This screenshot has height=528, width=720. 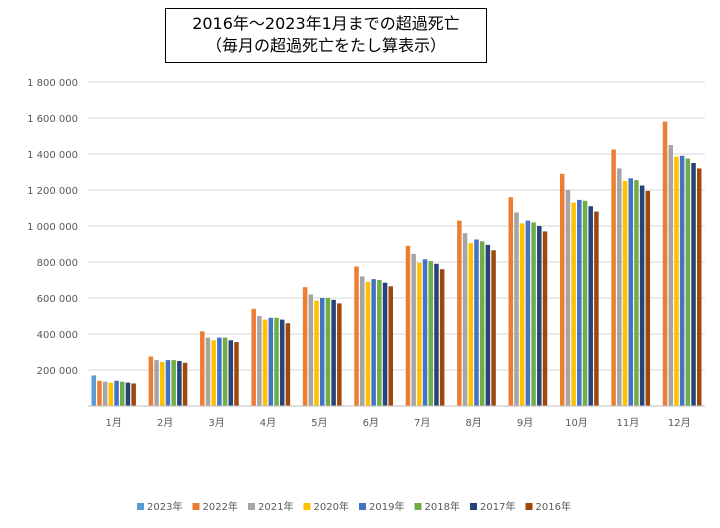 I want to click on legend-label: 2018年, so click(x=442, y=506).